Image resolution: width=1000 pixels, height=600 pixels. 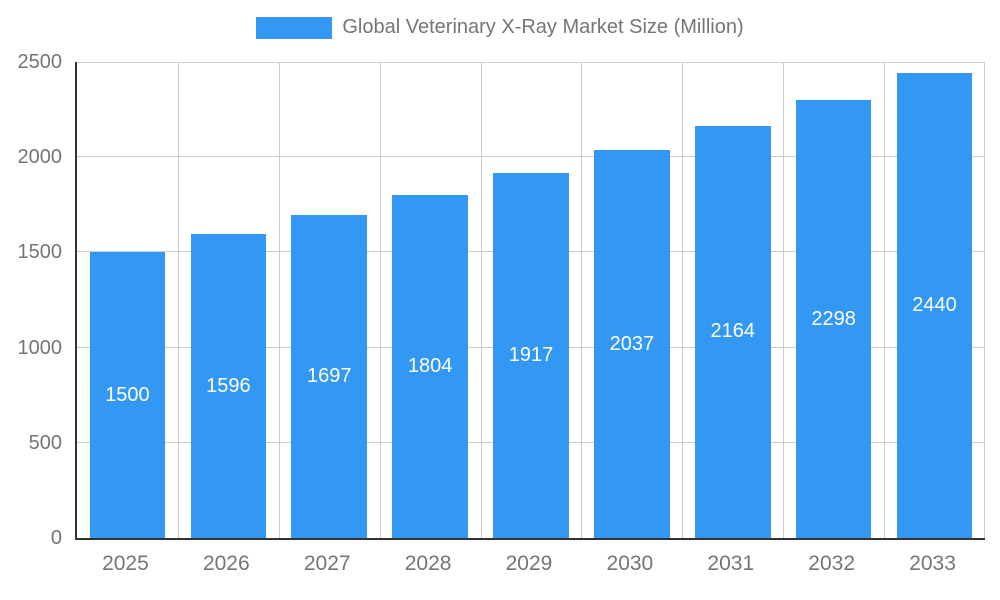 I want to click on y-axis-label: 2500, so click(x=40, y=62).